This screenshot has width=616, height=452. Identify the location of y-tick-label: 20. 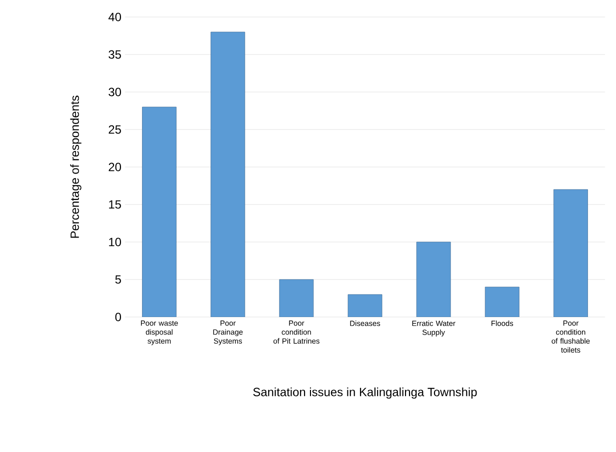
(115, 167).